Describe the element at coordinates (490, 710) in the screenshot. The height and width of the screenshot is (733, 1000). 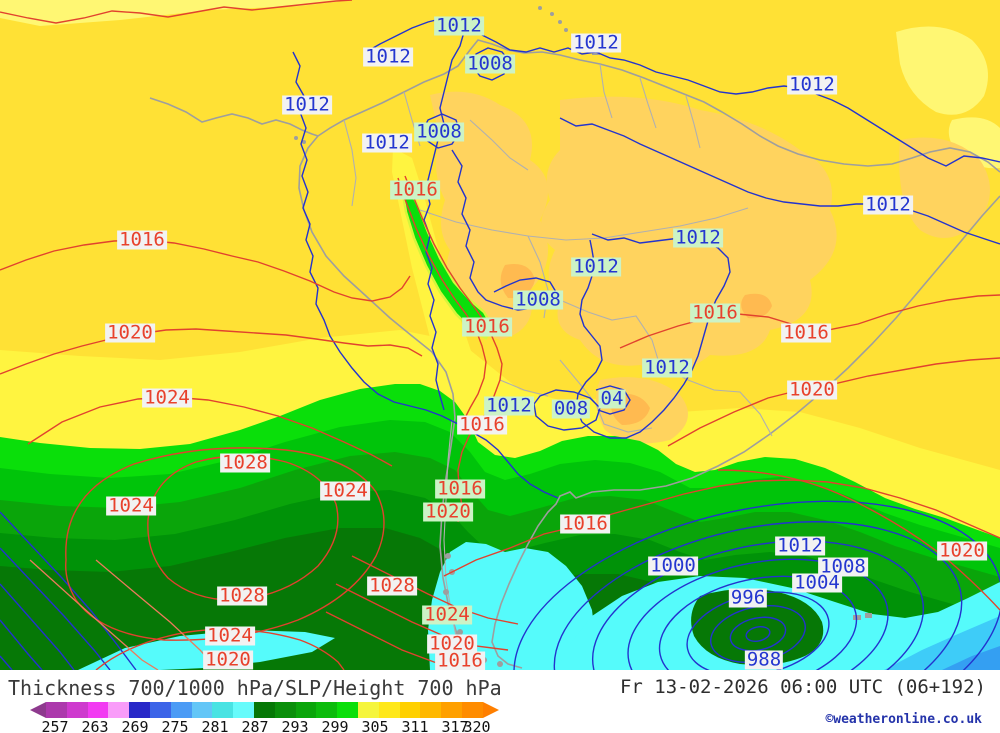
I see `colorbar-arrow-right` at that location.